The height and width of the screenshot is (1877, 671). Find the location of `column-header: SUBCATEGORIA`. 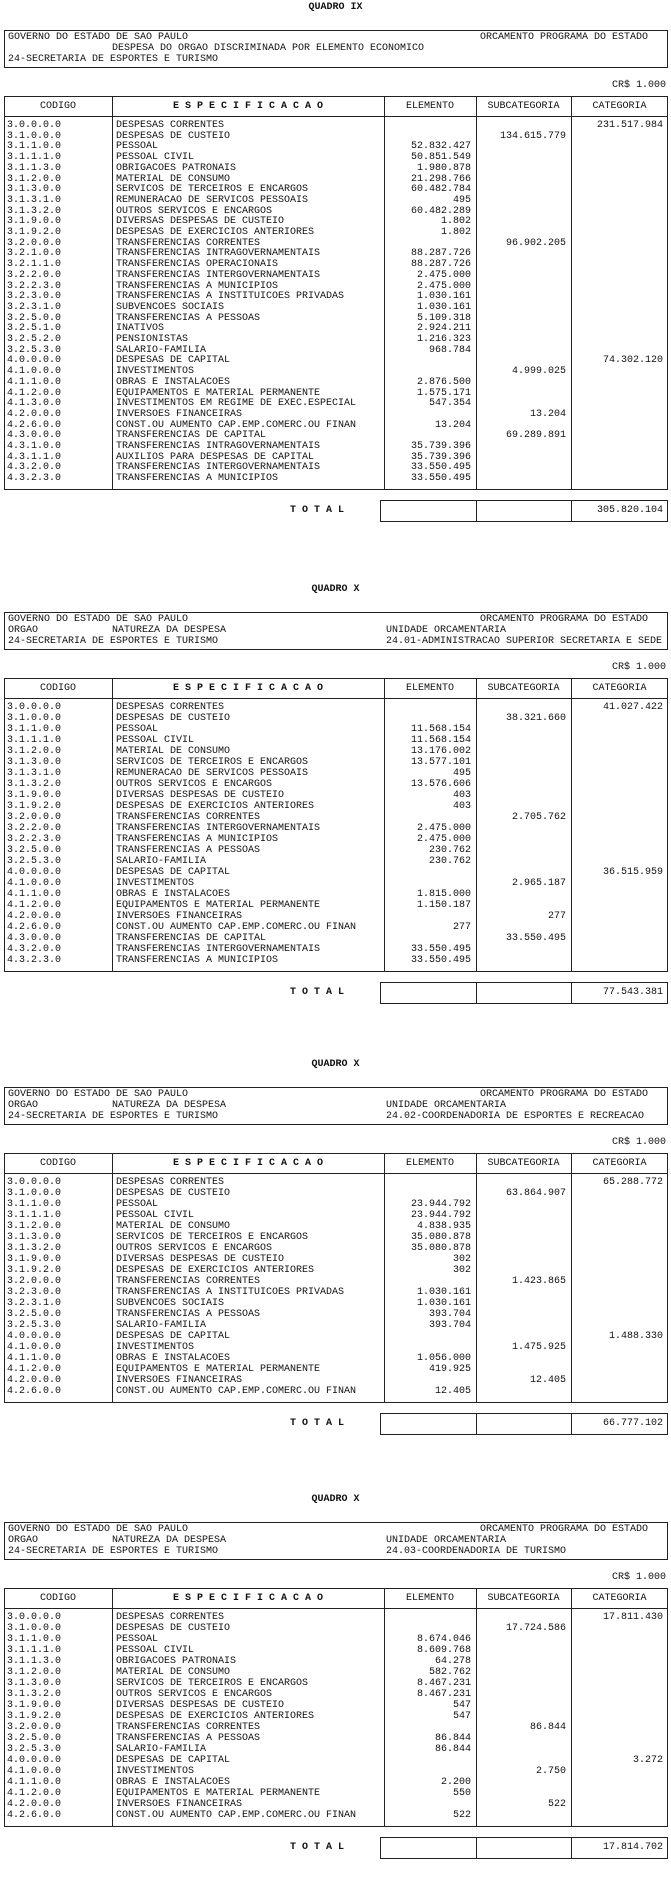

column-header: SUBCATEGORIA is located at coordinates (523, 1163).